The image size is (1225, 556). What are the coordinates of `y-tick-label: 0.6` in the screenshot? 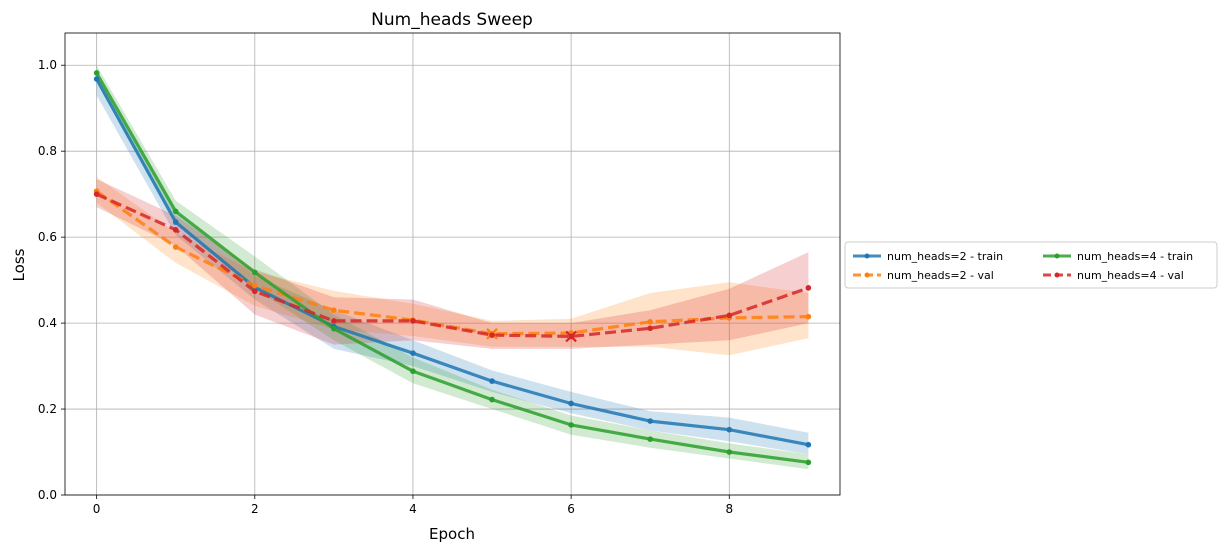 It's located at (47, 237).